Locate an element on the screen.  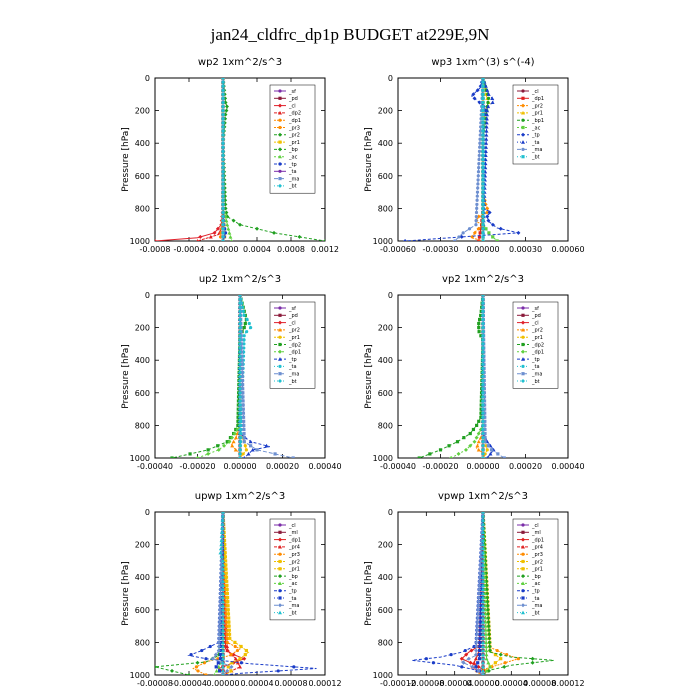
legend-label: _bp is located at coordinates (293, 150).